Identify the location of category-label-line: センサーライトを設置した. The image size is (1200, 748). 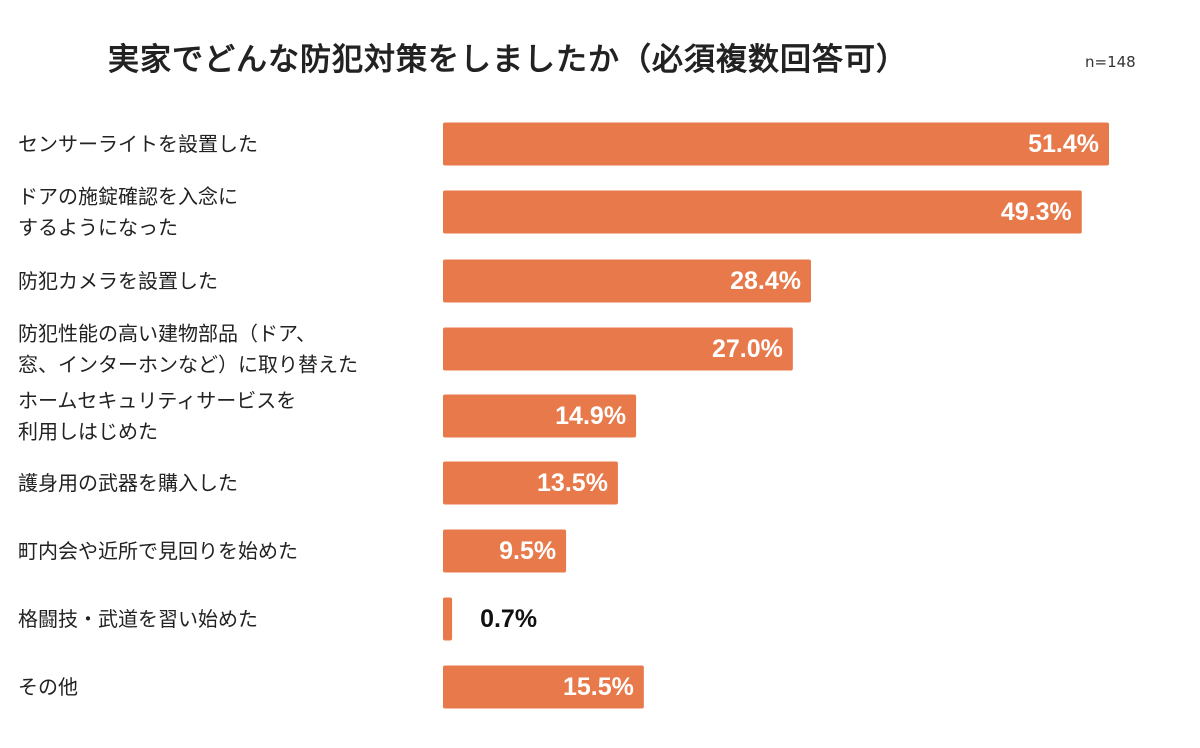
(138, 144).